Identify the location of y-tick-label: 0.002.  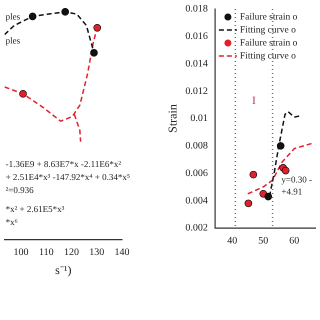
(196, 228).